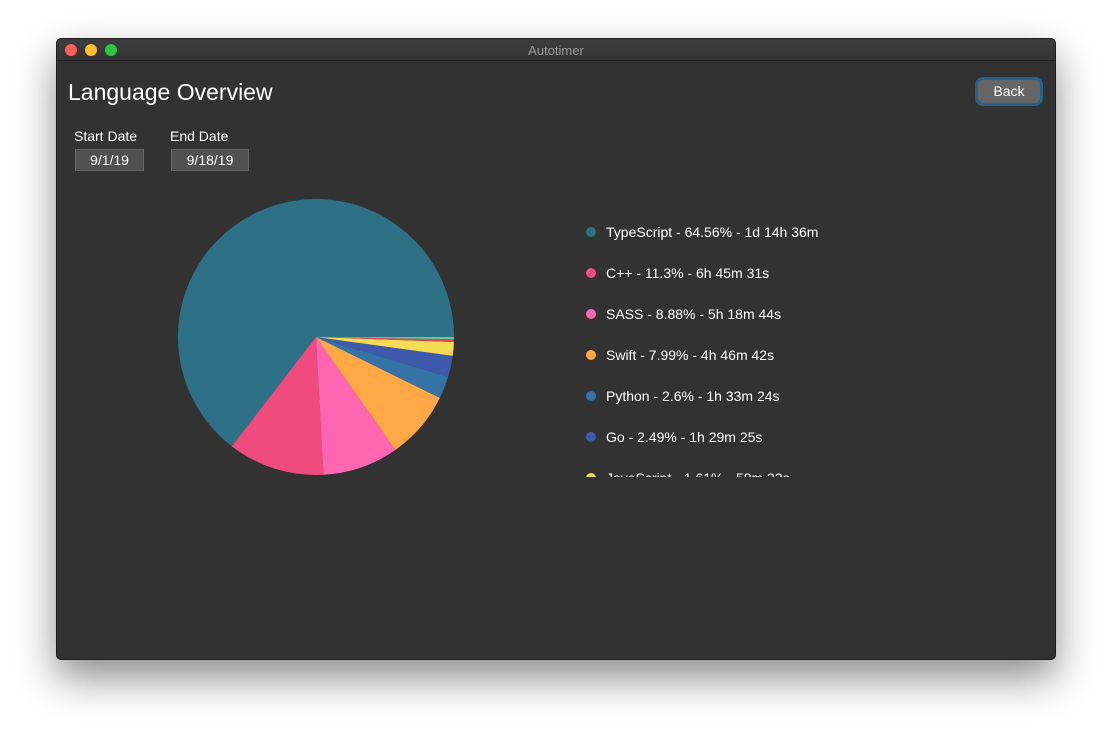 This screenshot has height=734, width=1112. I want to click on legend-label: C++ - 11.3% - 6h 45m 31s, so click(688, 273).